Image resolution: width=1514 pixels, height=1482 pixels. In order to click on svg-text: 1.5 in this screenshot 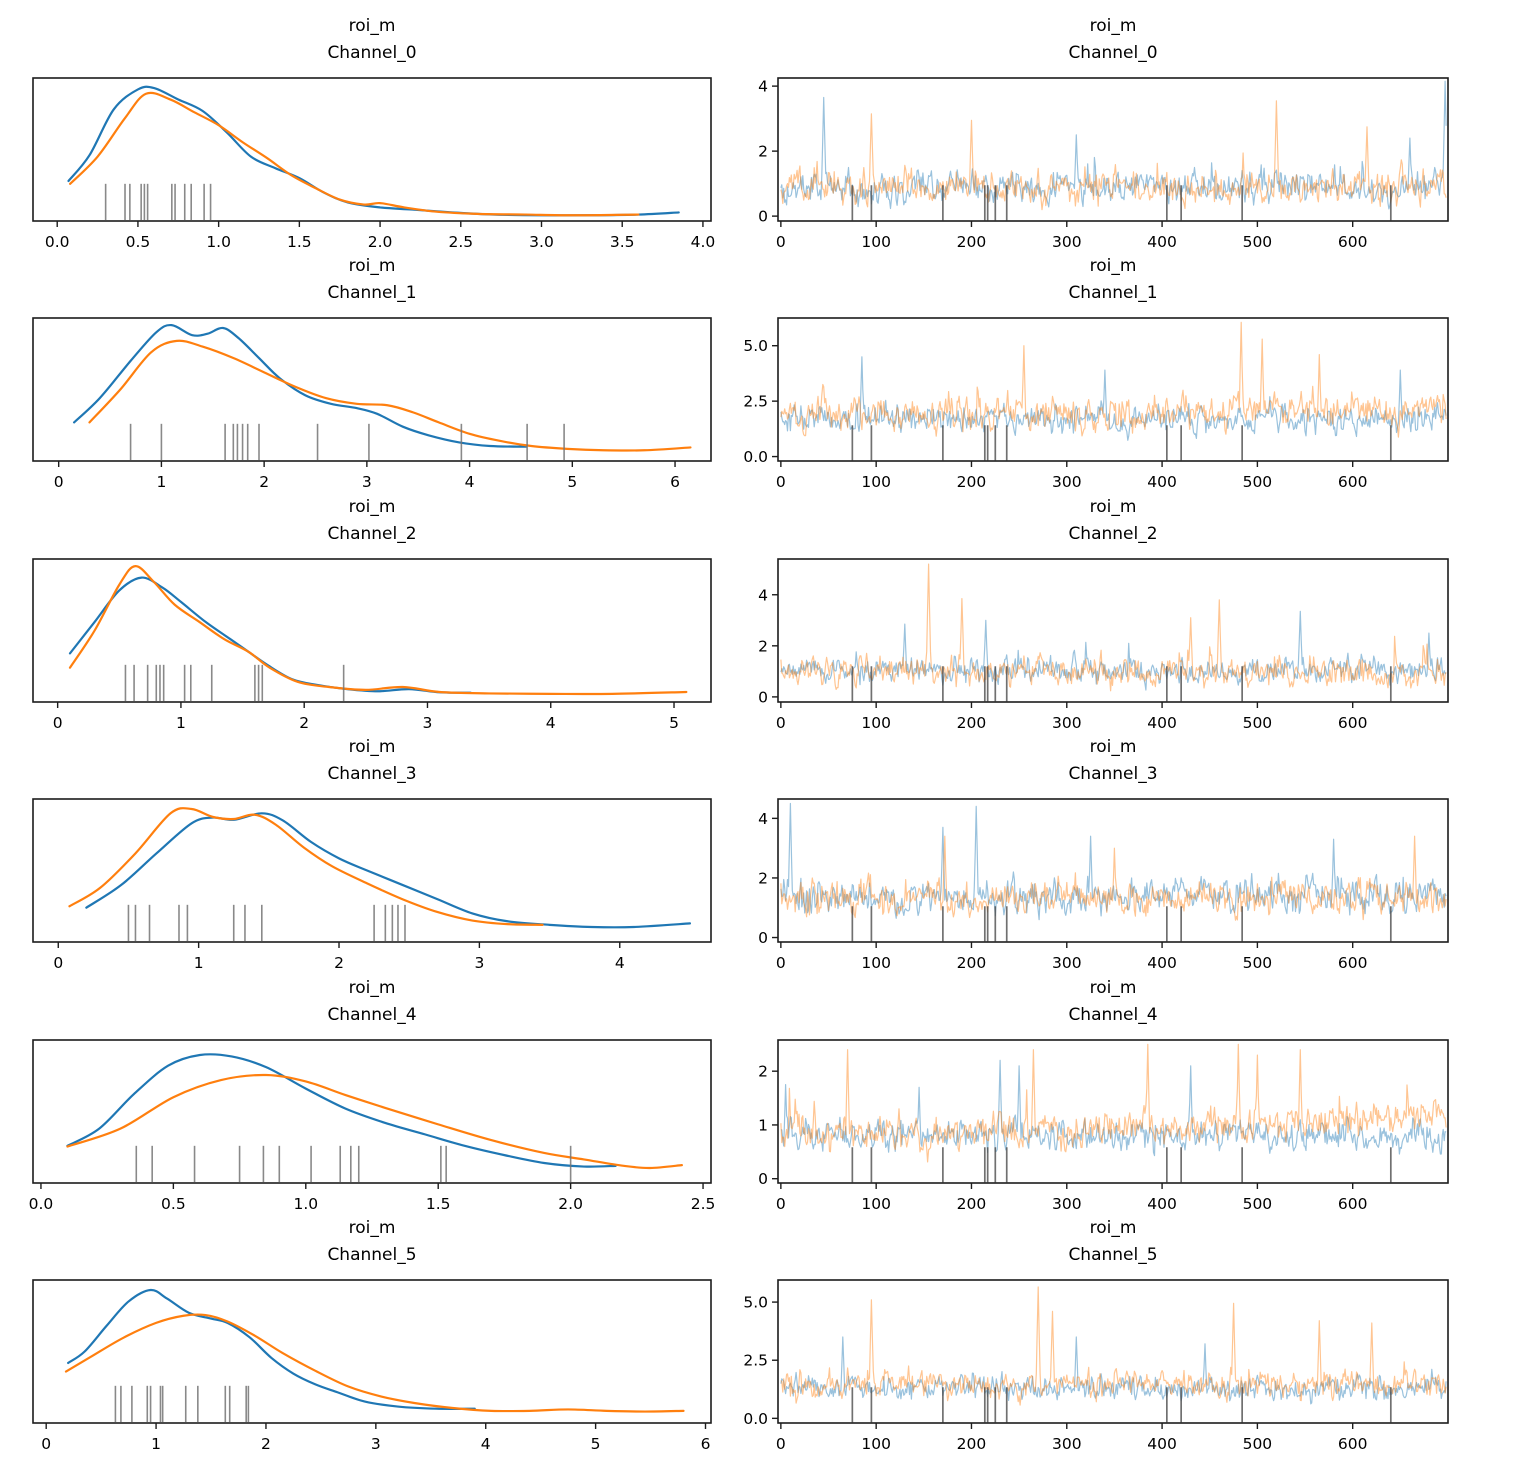, I will do `click(299, 242)`.